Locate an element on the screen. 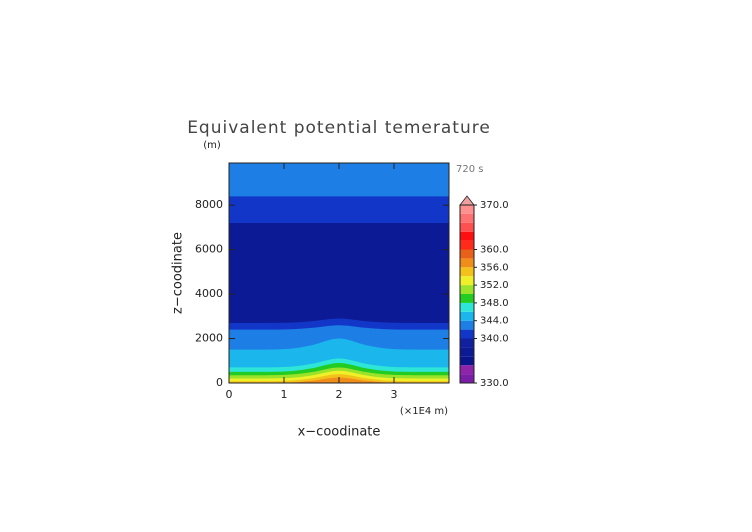  y-axis-label: z−coodinate is located at coordinates (178, 273).